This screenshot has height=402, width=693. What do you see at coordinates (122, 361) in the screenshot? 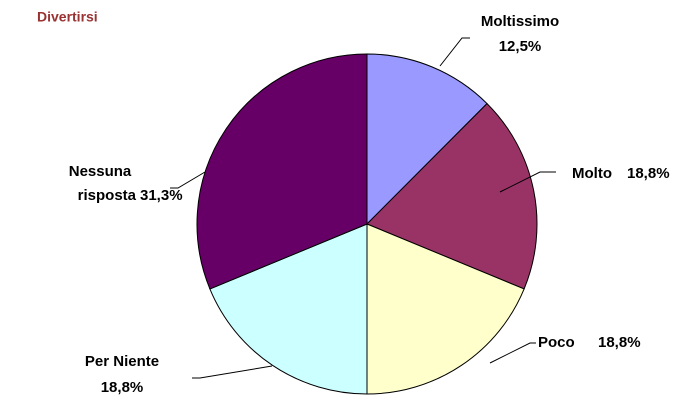
I see `category-label: Per Niente` at bounding box center [122, 361].